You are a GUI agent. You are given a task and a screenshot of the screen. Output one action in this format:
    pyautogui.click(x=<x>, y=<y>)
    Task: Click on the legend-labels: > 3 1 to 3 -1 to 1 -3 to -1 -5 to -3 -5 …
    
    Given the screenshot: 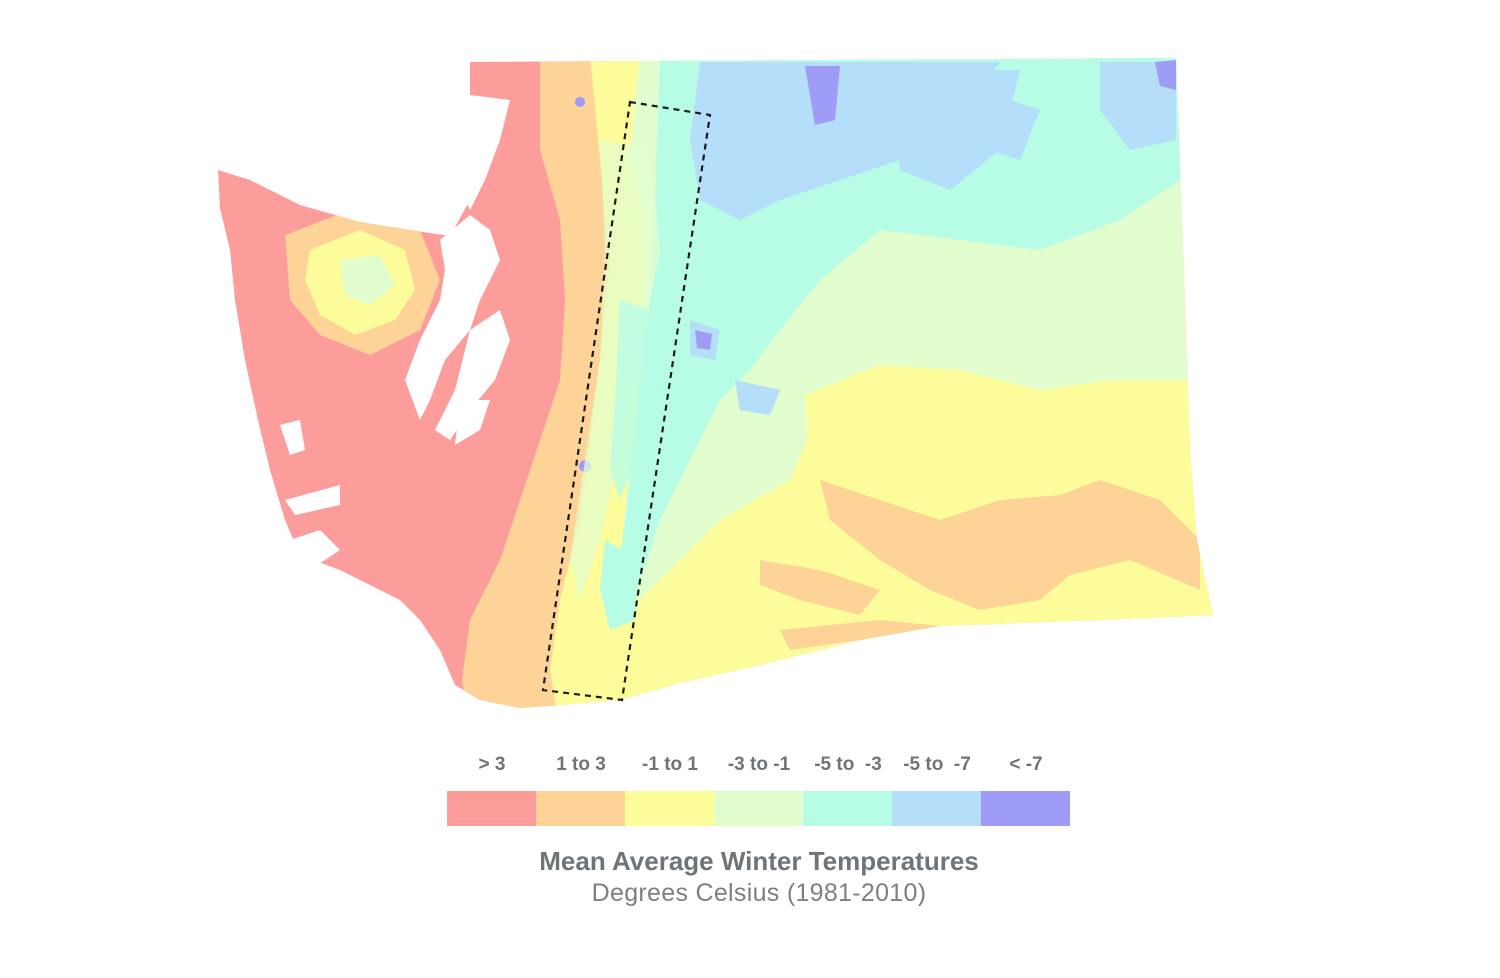 What is the action you would take?
    pyautogui.click(x=760, y=765)
    